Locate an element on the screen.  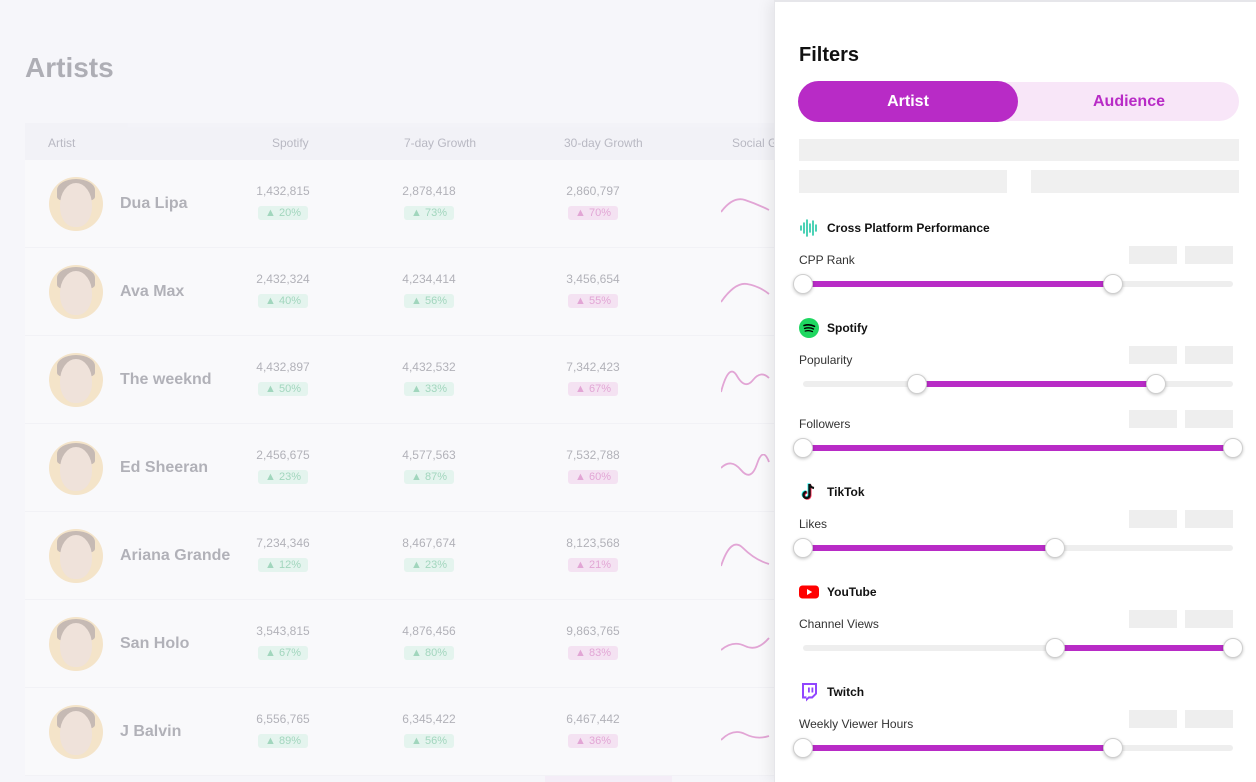
weekly-viewer-hours-max-input is located at coordinates (1209, 719).